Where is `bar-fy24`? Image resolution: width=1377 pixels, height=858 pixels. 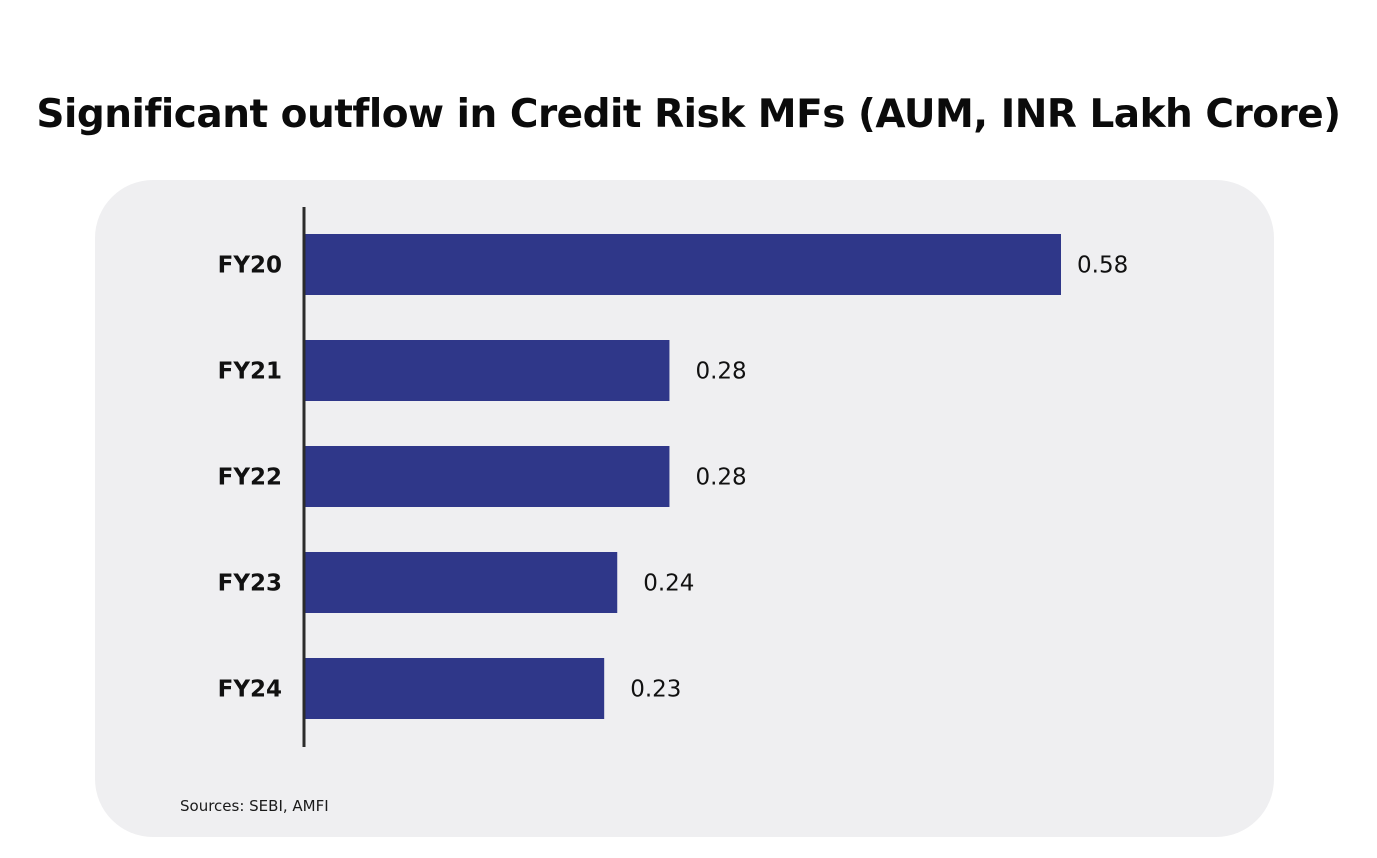 bar-fy24 is located at coordinates (454, 688).